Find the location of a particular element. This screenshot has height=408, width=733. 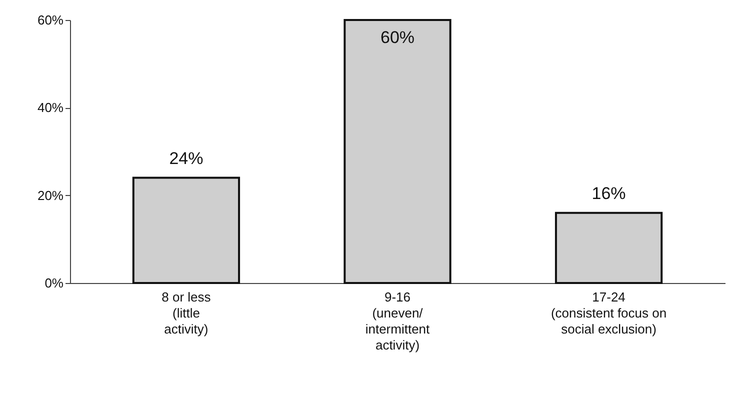

y-tick-label: 20% is located at coordinates (50, 195).